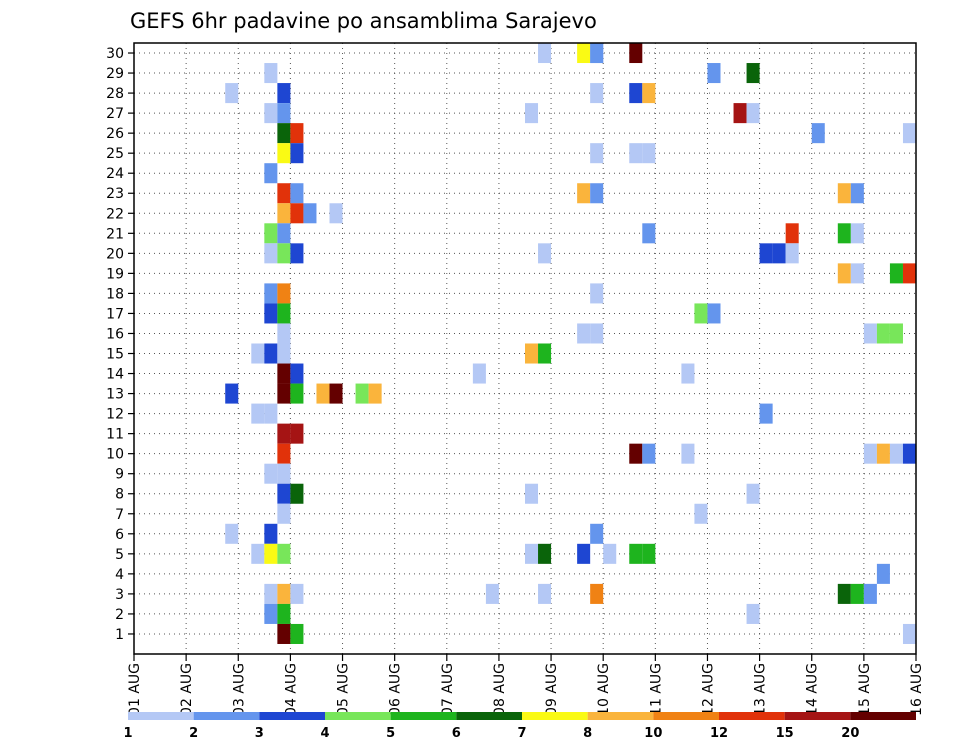 The width and height of the screenshot is (960, 746). What do you see at coordinates (115, 375) in the screenshot?
I see `y-tick-label: 14` at bounding box center [115, 375].